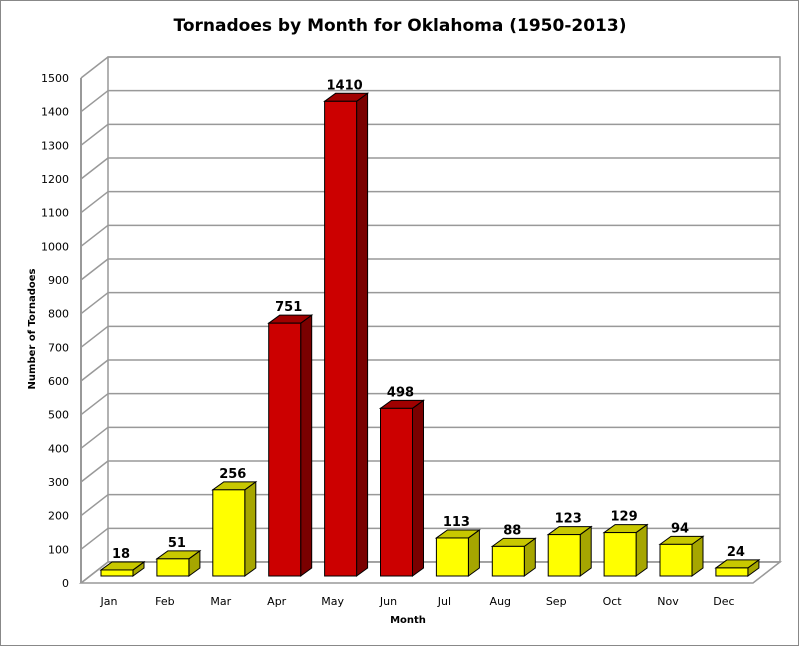 The image size is (799, 647). I want to click on data-label: 123, so click(568, 519).